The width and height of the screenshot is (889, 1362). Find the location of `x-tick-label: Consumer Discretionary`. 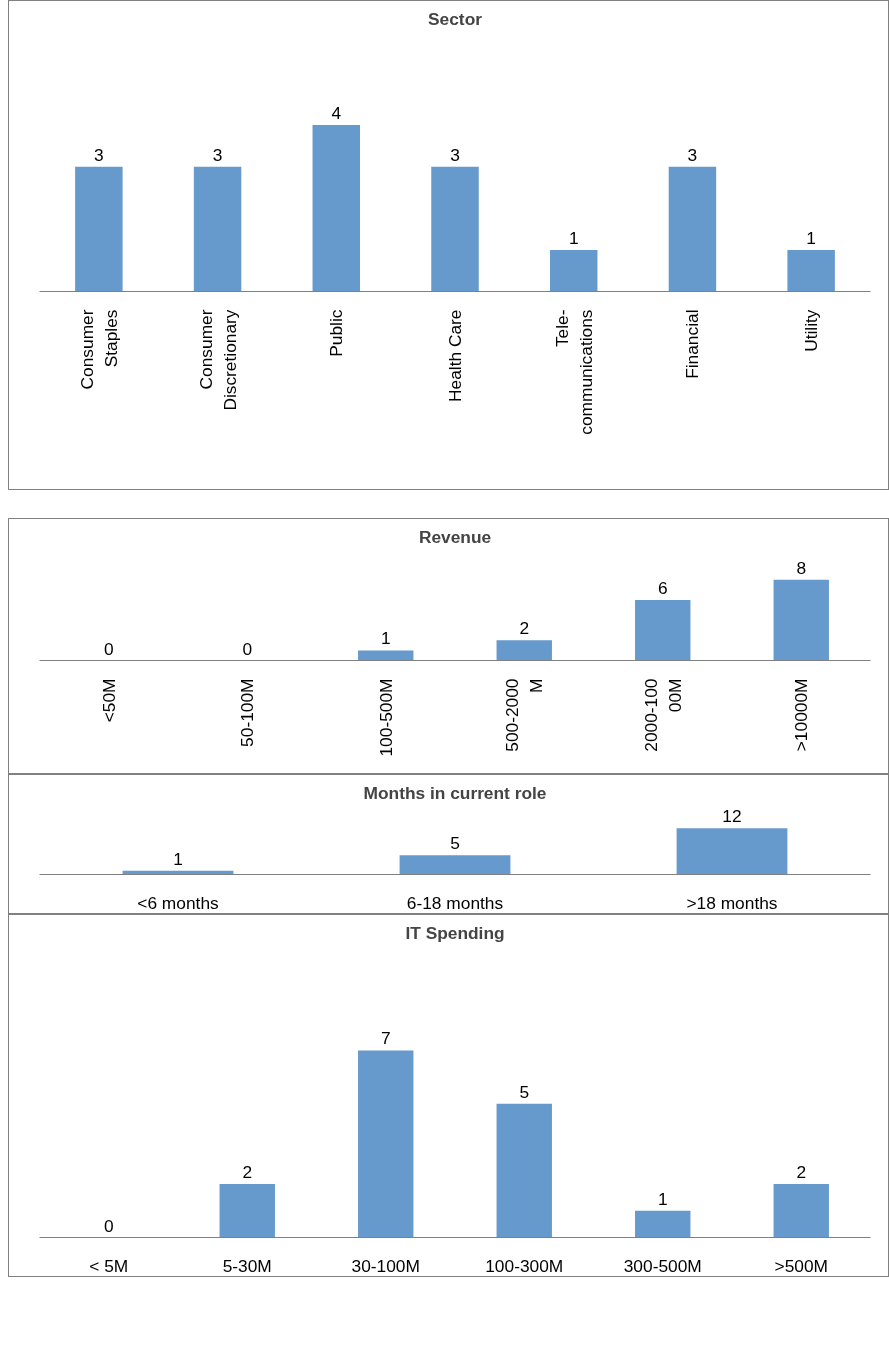

x-tick-label: Consumer Discretionary is located at coordinates (217, 360).